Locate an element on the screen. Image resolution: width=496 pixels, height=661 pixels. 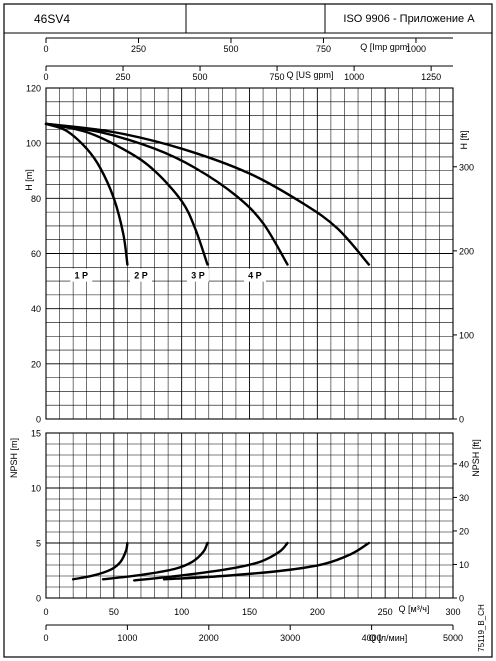
npsh-m-tick-label: 10 is located at coordinates (36, 489).